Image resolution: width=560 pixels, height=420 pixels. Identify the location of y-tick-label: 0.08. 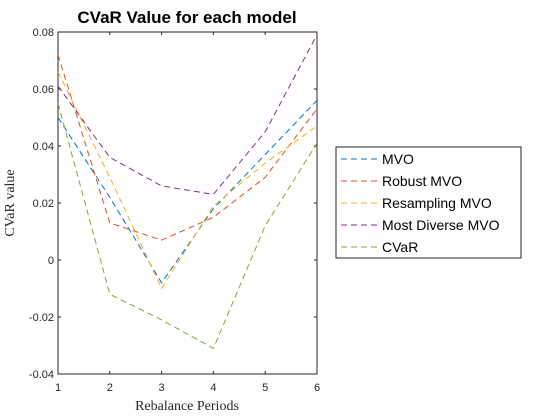
(43, 33).